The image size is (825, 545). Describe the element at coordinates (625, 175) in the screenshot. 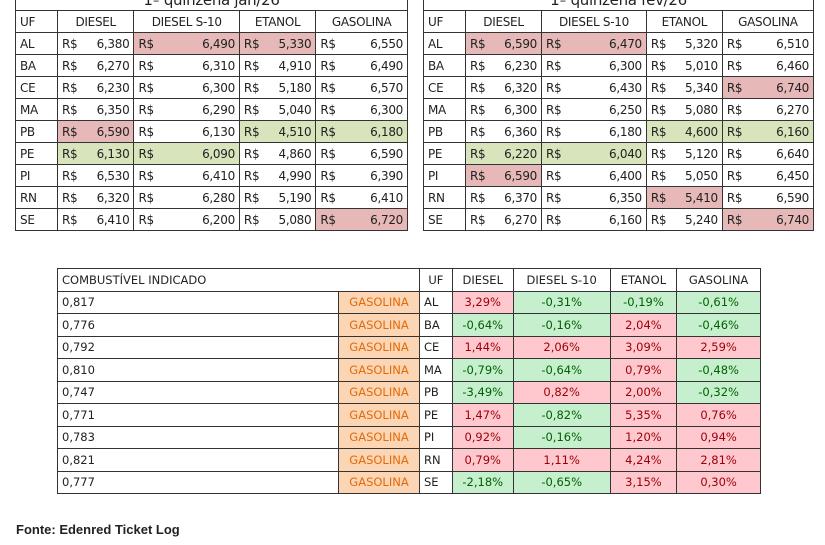

I see `price-value: 6,400` at that location.